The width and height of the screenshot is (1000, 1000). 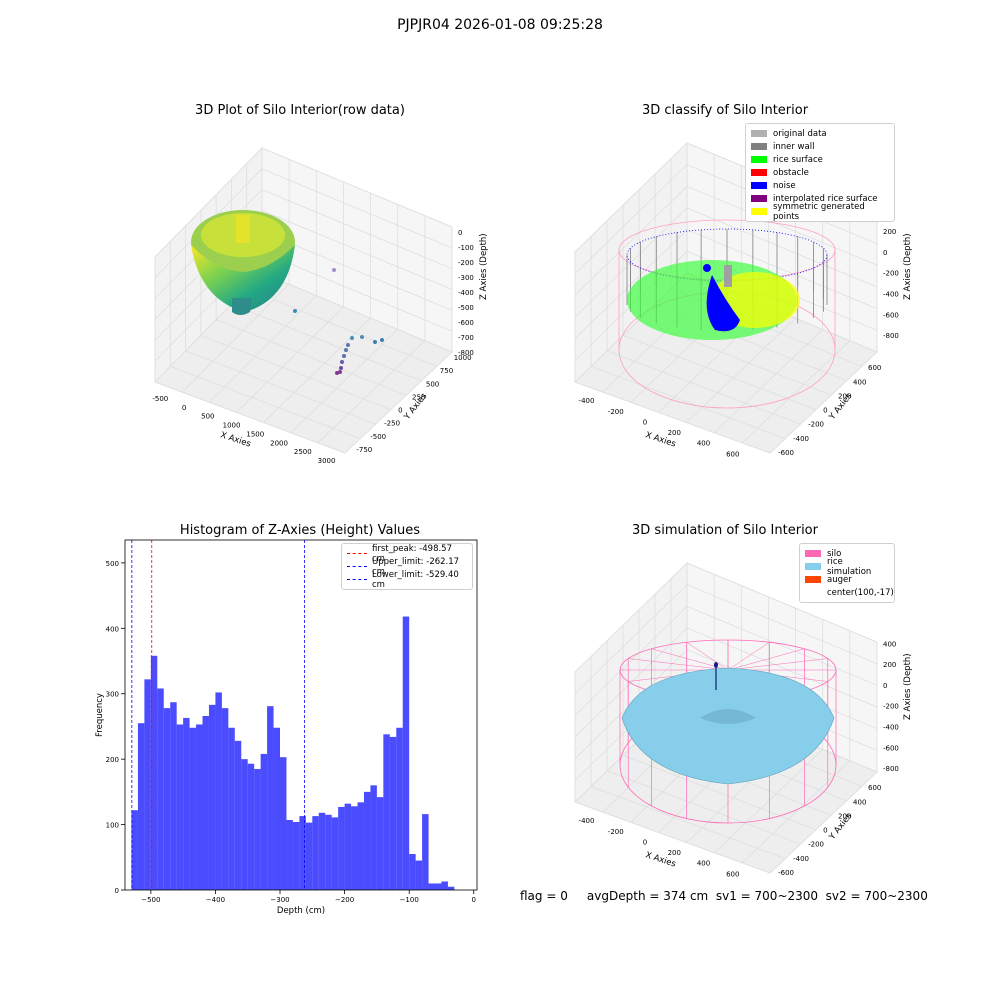 What do you see at coordinates (725, 530) in the screenshot?
I see `panel-title-simulation: 3D simulation of Silo Interior` at bounding box center [725, 530].